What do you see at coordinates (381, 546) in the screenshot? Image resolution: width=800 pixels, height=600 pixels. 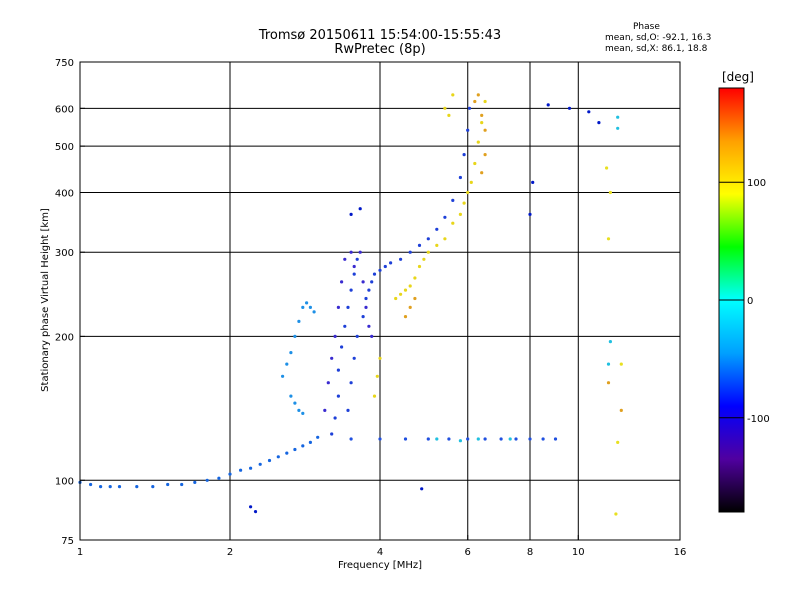 I see `x-axis: 1 2 4 6 8 10 16` at bounding box center [381, 546].